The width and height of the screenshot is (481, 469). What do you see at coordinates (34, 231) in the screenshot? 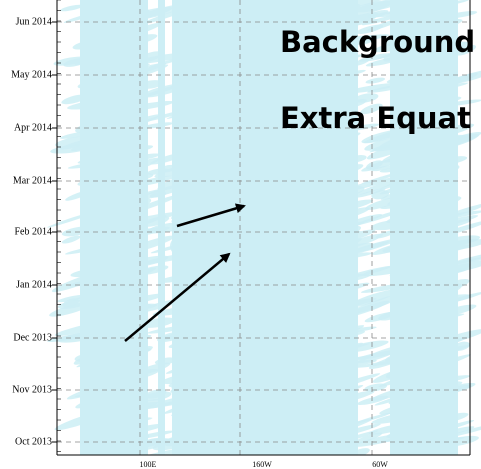
I see `y-tick-label: Feb 2014` at bounding box center [34, 231].